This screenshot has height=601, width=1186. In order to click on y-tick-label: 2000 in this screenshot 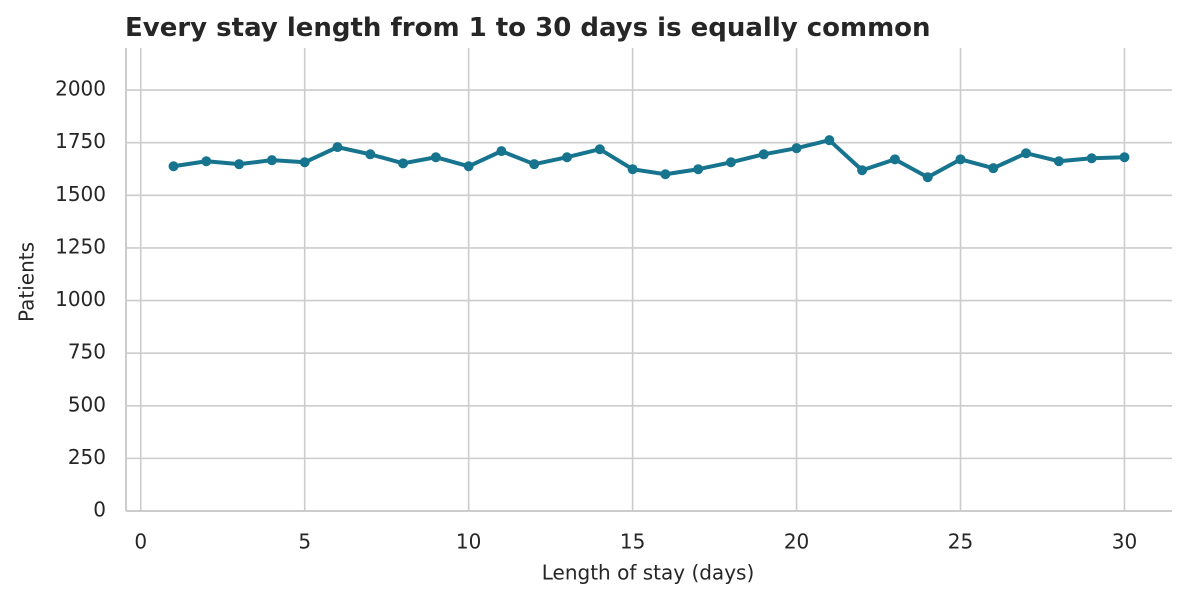, I will do `click(80, 89)`.